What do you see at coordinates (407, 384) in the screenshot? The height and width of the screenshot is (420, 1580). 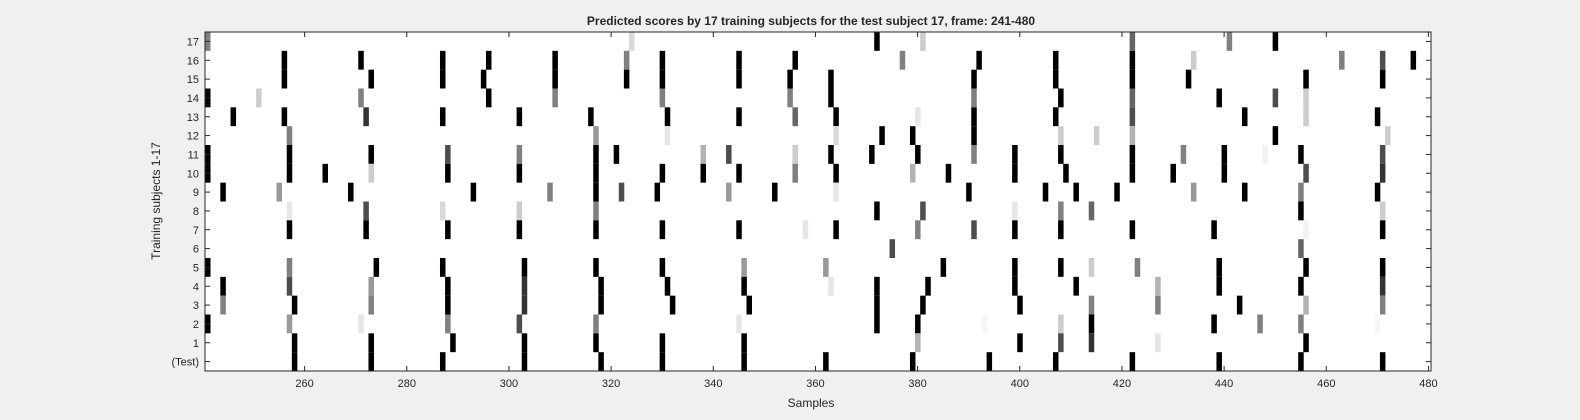 I see `x-tick-label: 280` at bounding box center [407, 384].